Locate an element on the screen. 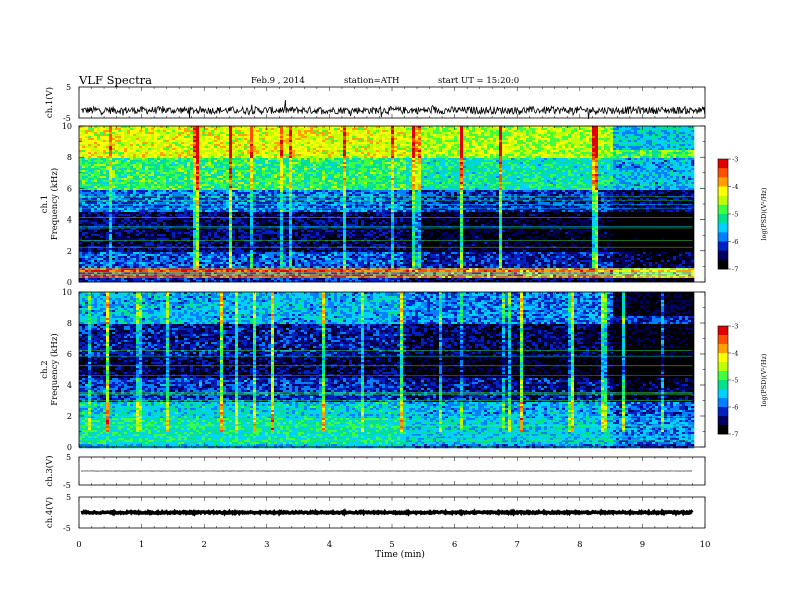 This screenshot has width=792, height=612. station-label: station=ATH is located at coordinates (371, 81).